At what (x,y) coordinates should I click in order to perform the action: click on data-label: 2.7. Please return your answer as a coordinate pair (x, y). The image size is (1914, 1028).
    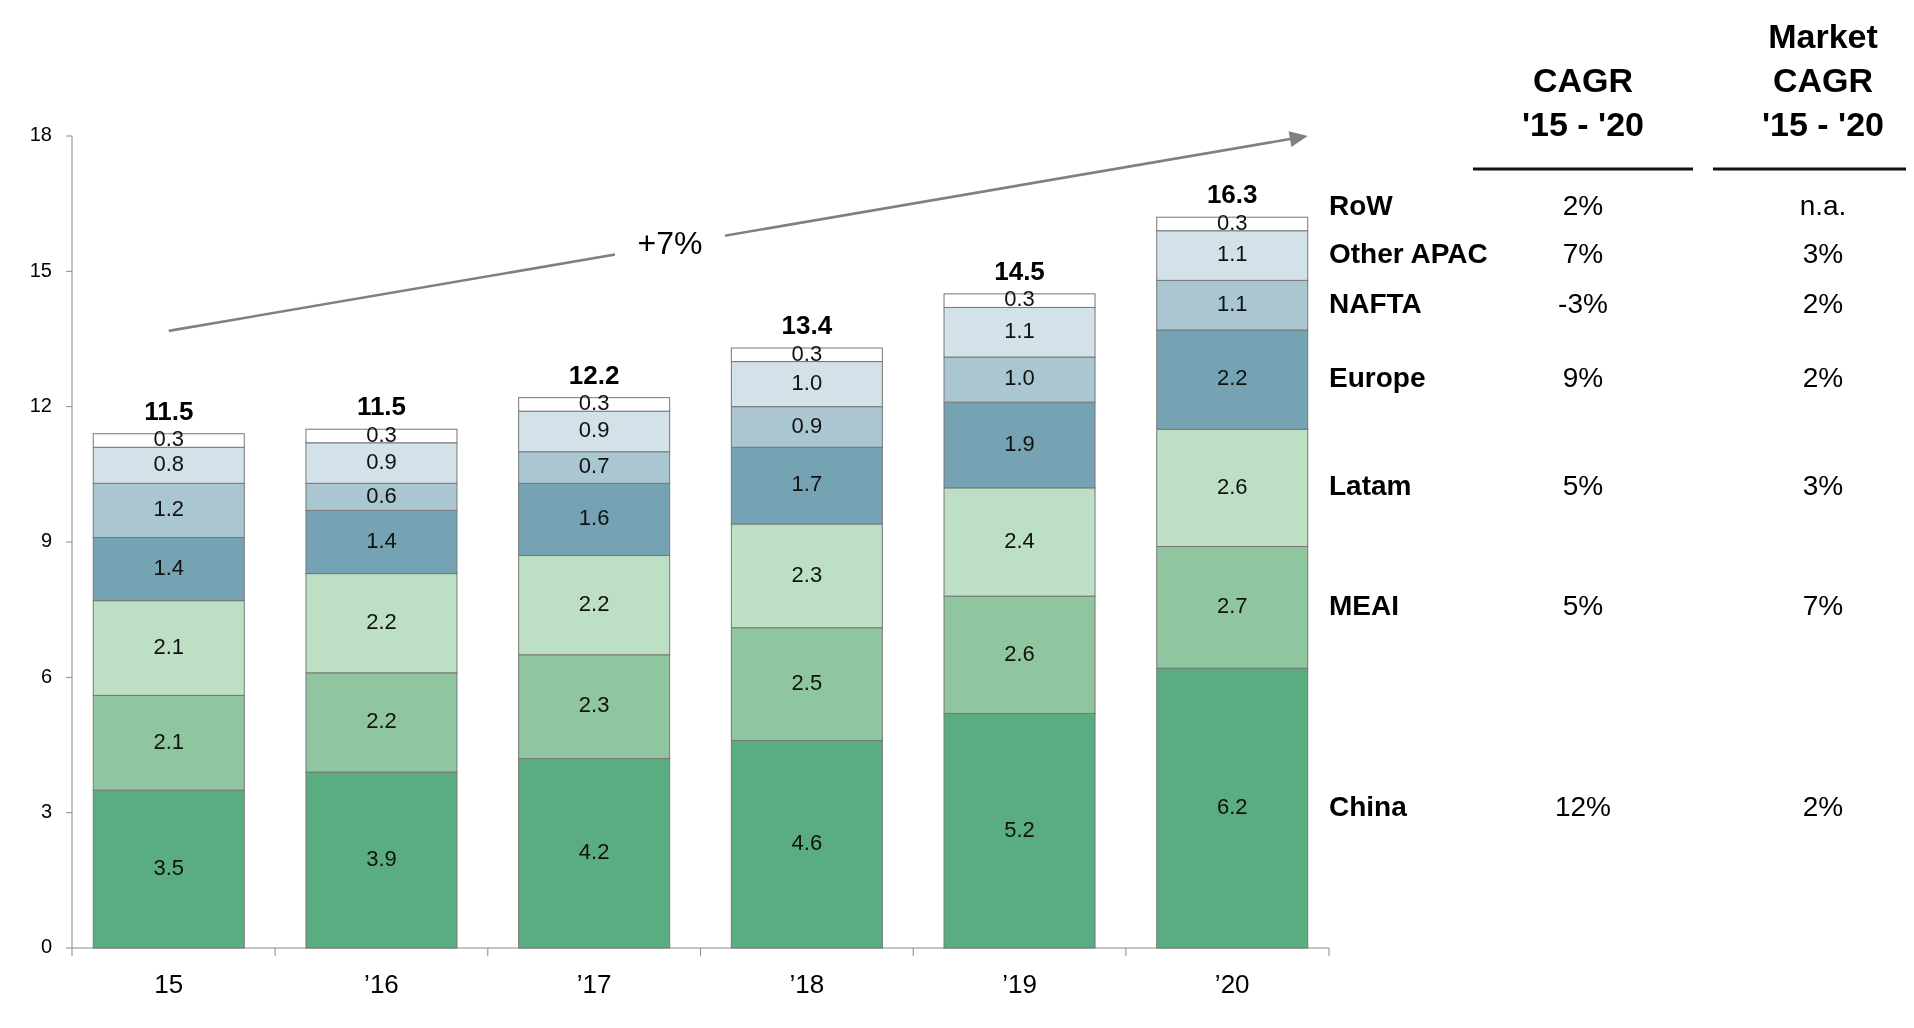
    Looking at the image, I should click on (1232, 606).